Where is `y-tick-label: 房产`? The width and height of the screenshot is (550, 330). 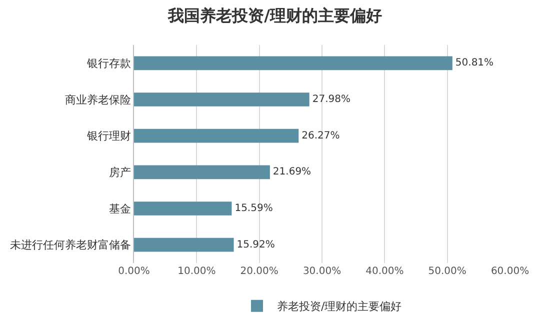
y-tick-label: 房产 is located at coordinates (119, 173).